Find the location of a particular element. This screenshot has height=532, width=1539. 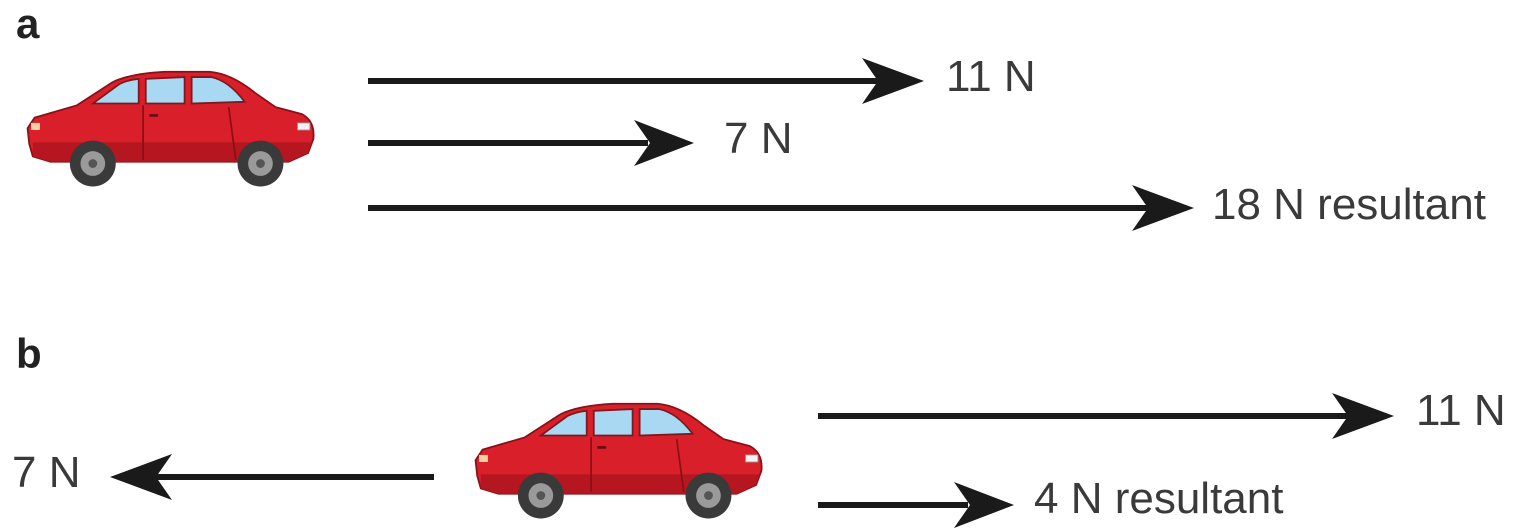

force-arrow-a-7N is located at coordinates (531, 143).